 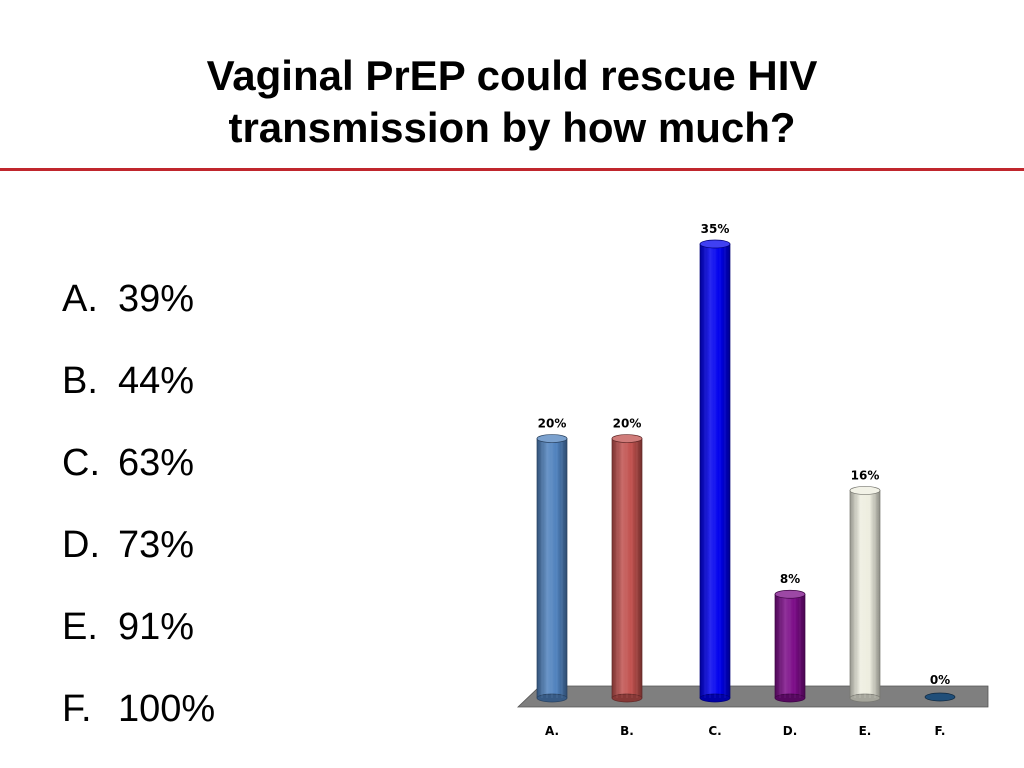 I want to click on bar-d, so click(x=790, y=646).